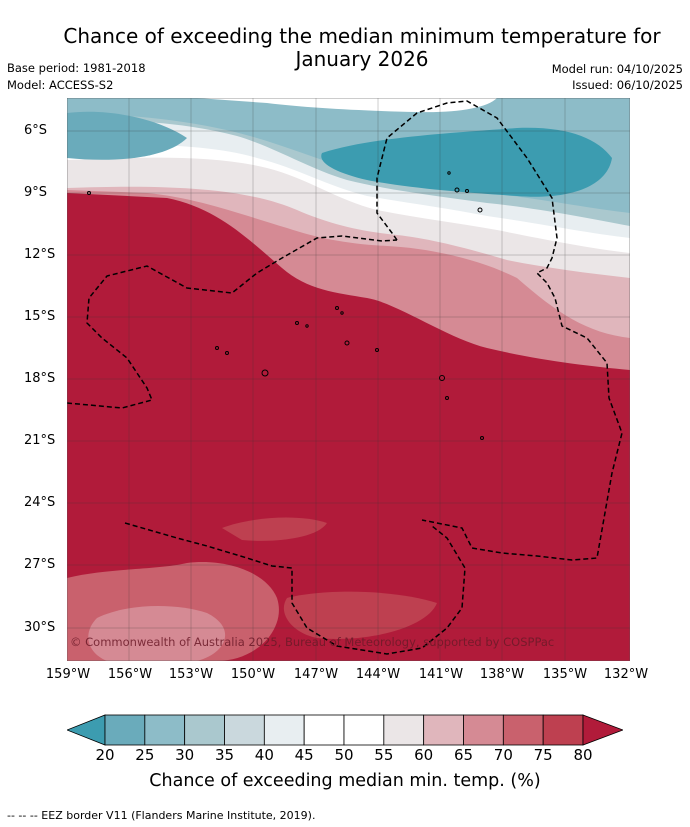  What do you see at coordinates (130, 674) in the screenshot?
I see `lon-label-156w: 156°W` at bounding box center [130, 674].